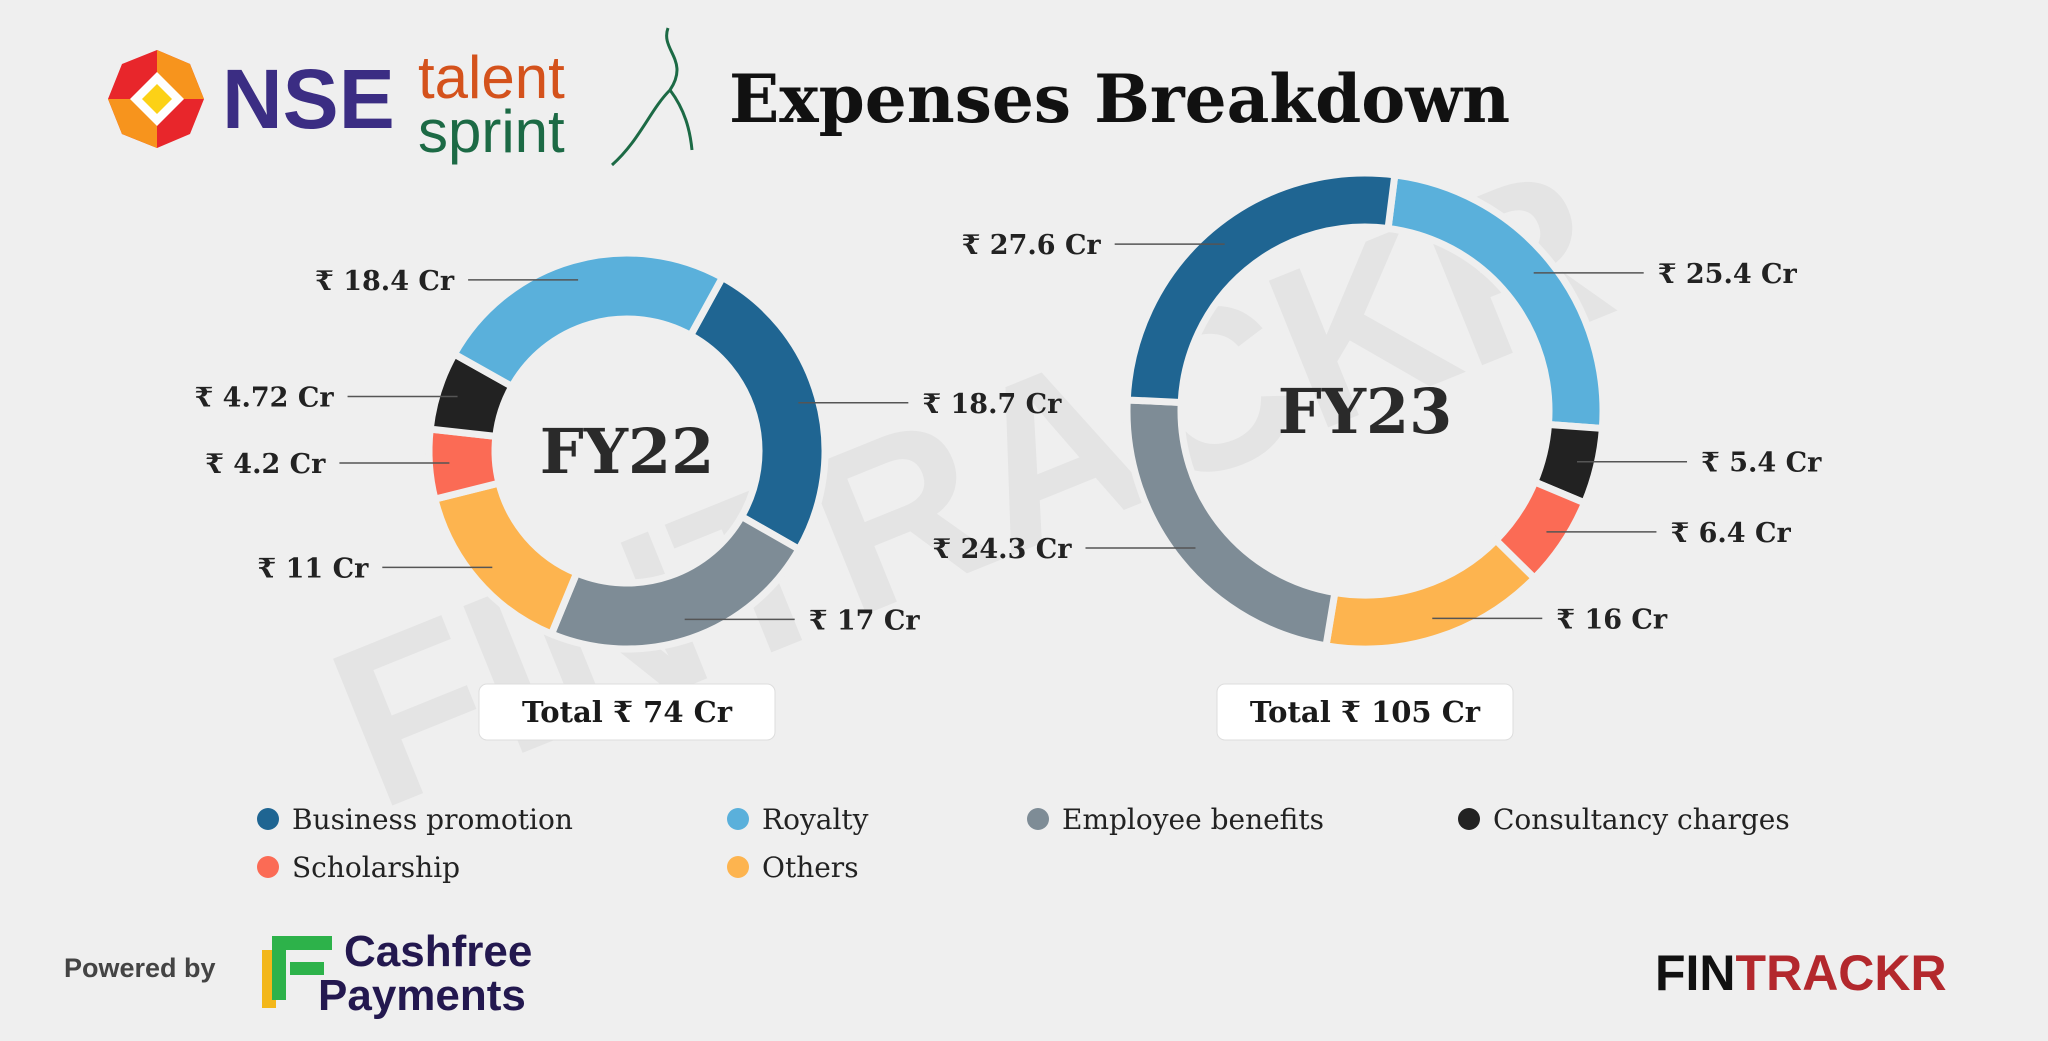 The width and height of the screenshot is (2048, 1041). What do you see at coordinates (865, 620) in the screenshot?
I see `value-label: ₹ 17 Cr` at bounding box center [865, 620].